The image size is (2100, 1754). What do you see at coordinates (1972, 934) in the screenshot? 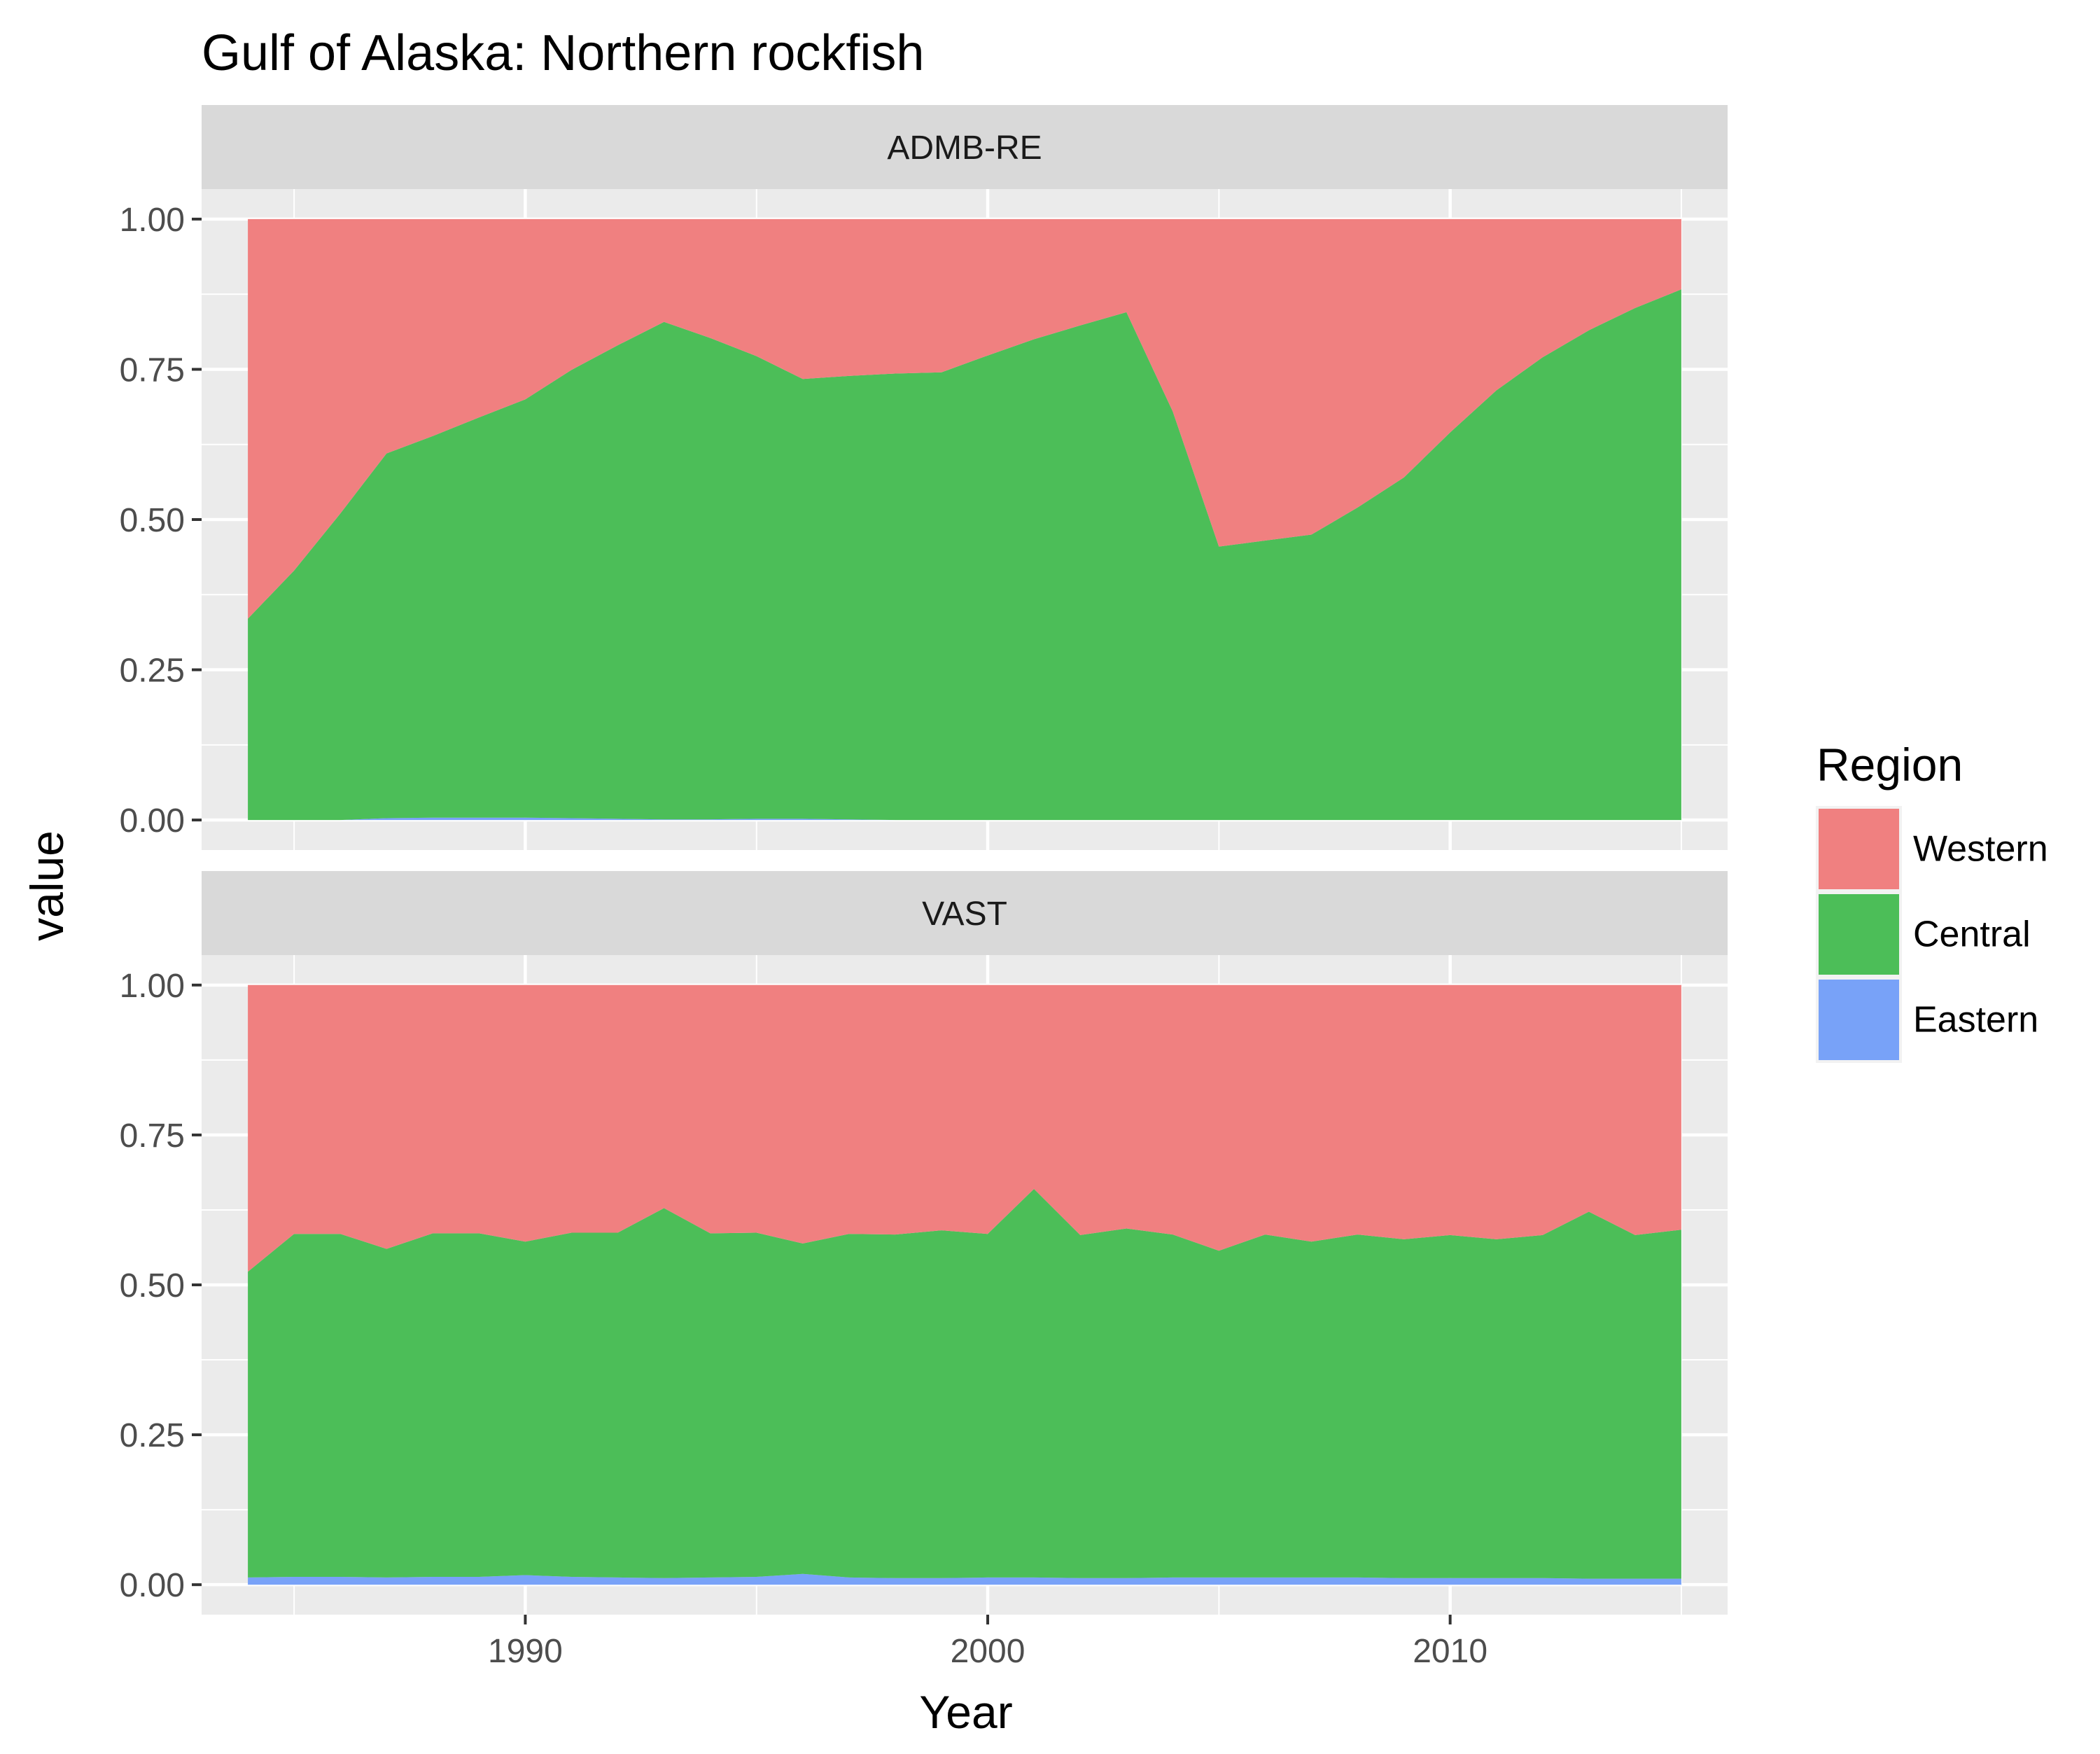
I see `legend-label: Central` at bounding box center [1972, 934].